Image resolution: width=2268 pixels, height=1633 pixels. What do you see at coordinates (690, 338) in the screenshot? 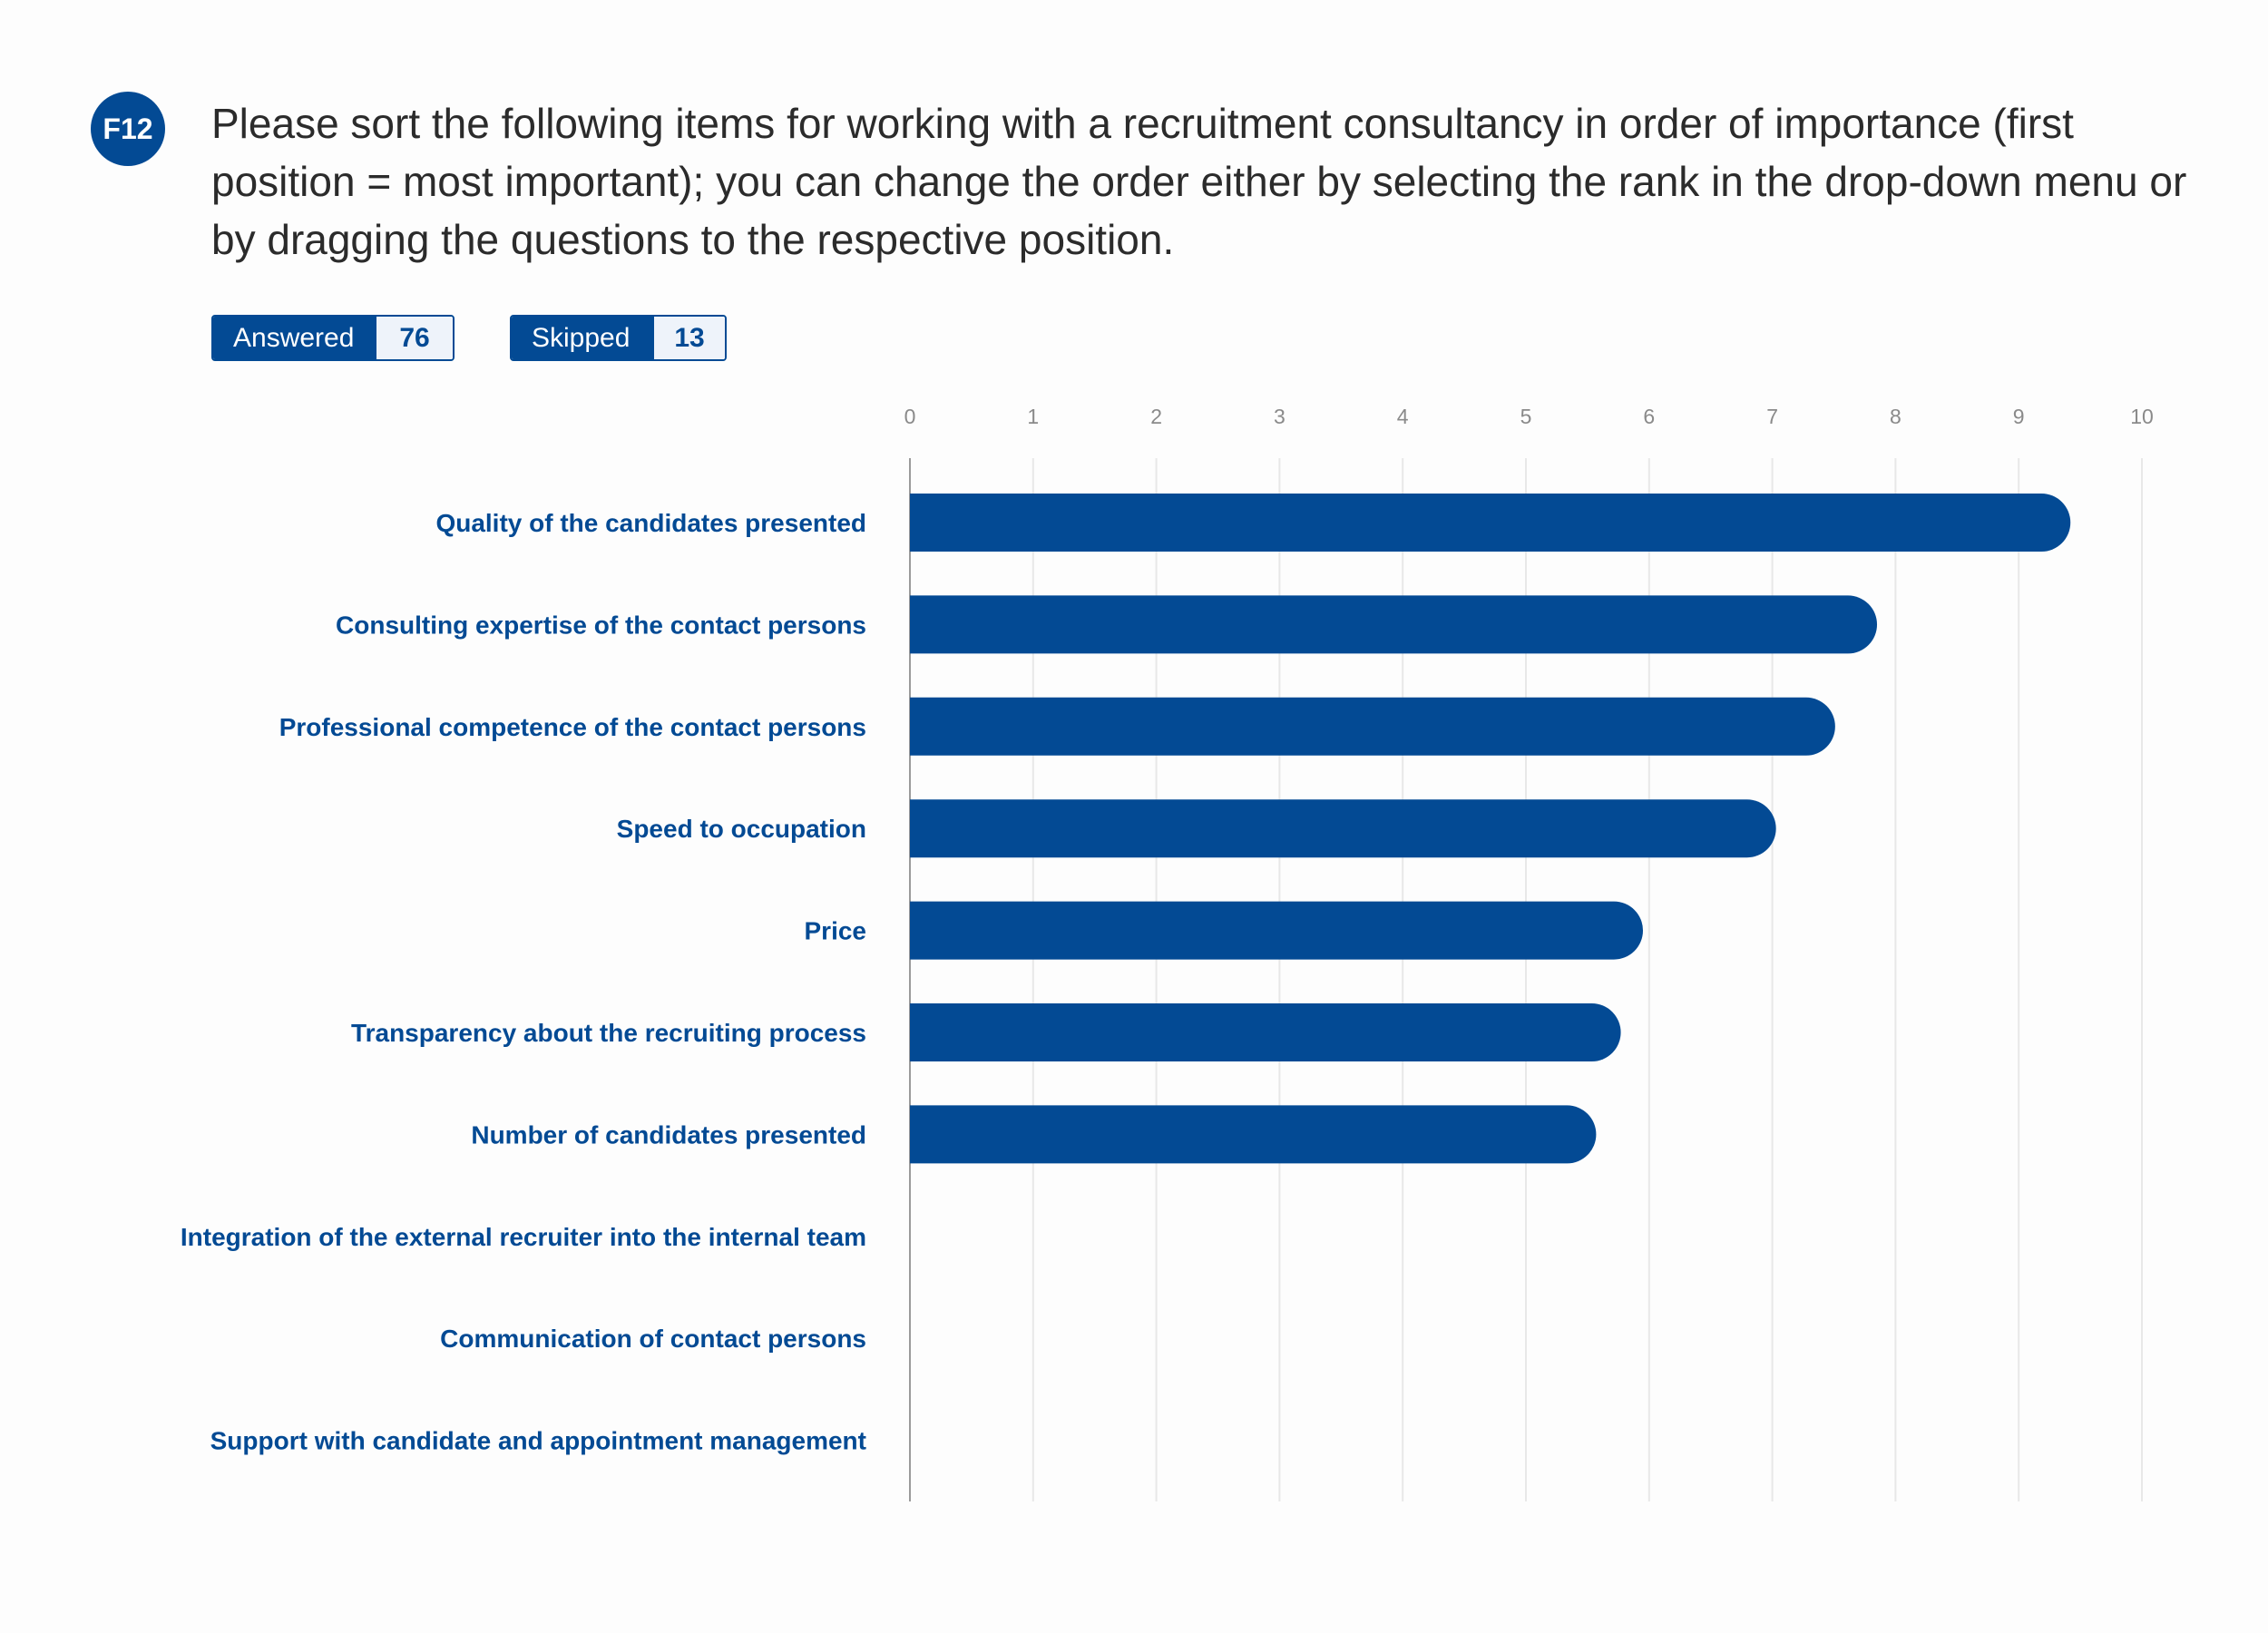
I see `skipped-count: 13` at bounding box center [690, 338].